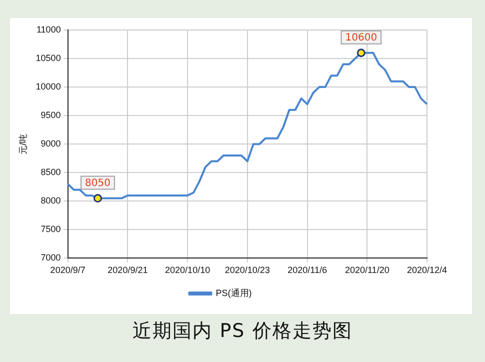 The height and width of the screenshot is (362, 485). Describe the element at coordinates (234, 293) in the screenshot. I see `legend-label: PS(通用)` at that location.